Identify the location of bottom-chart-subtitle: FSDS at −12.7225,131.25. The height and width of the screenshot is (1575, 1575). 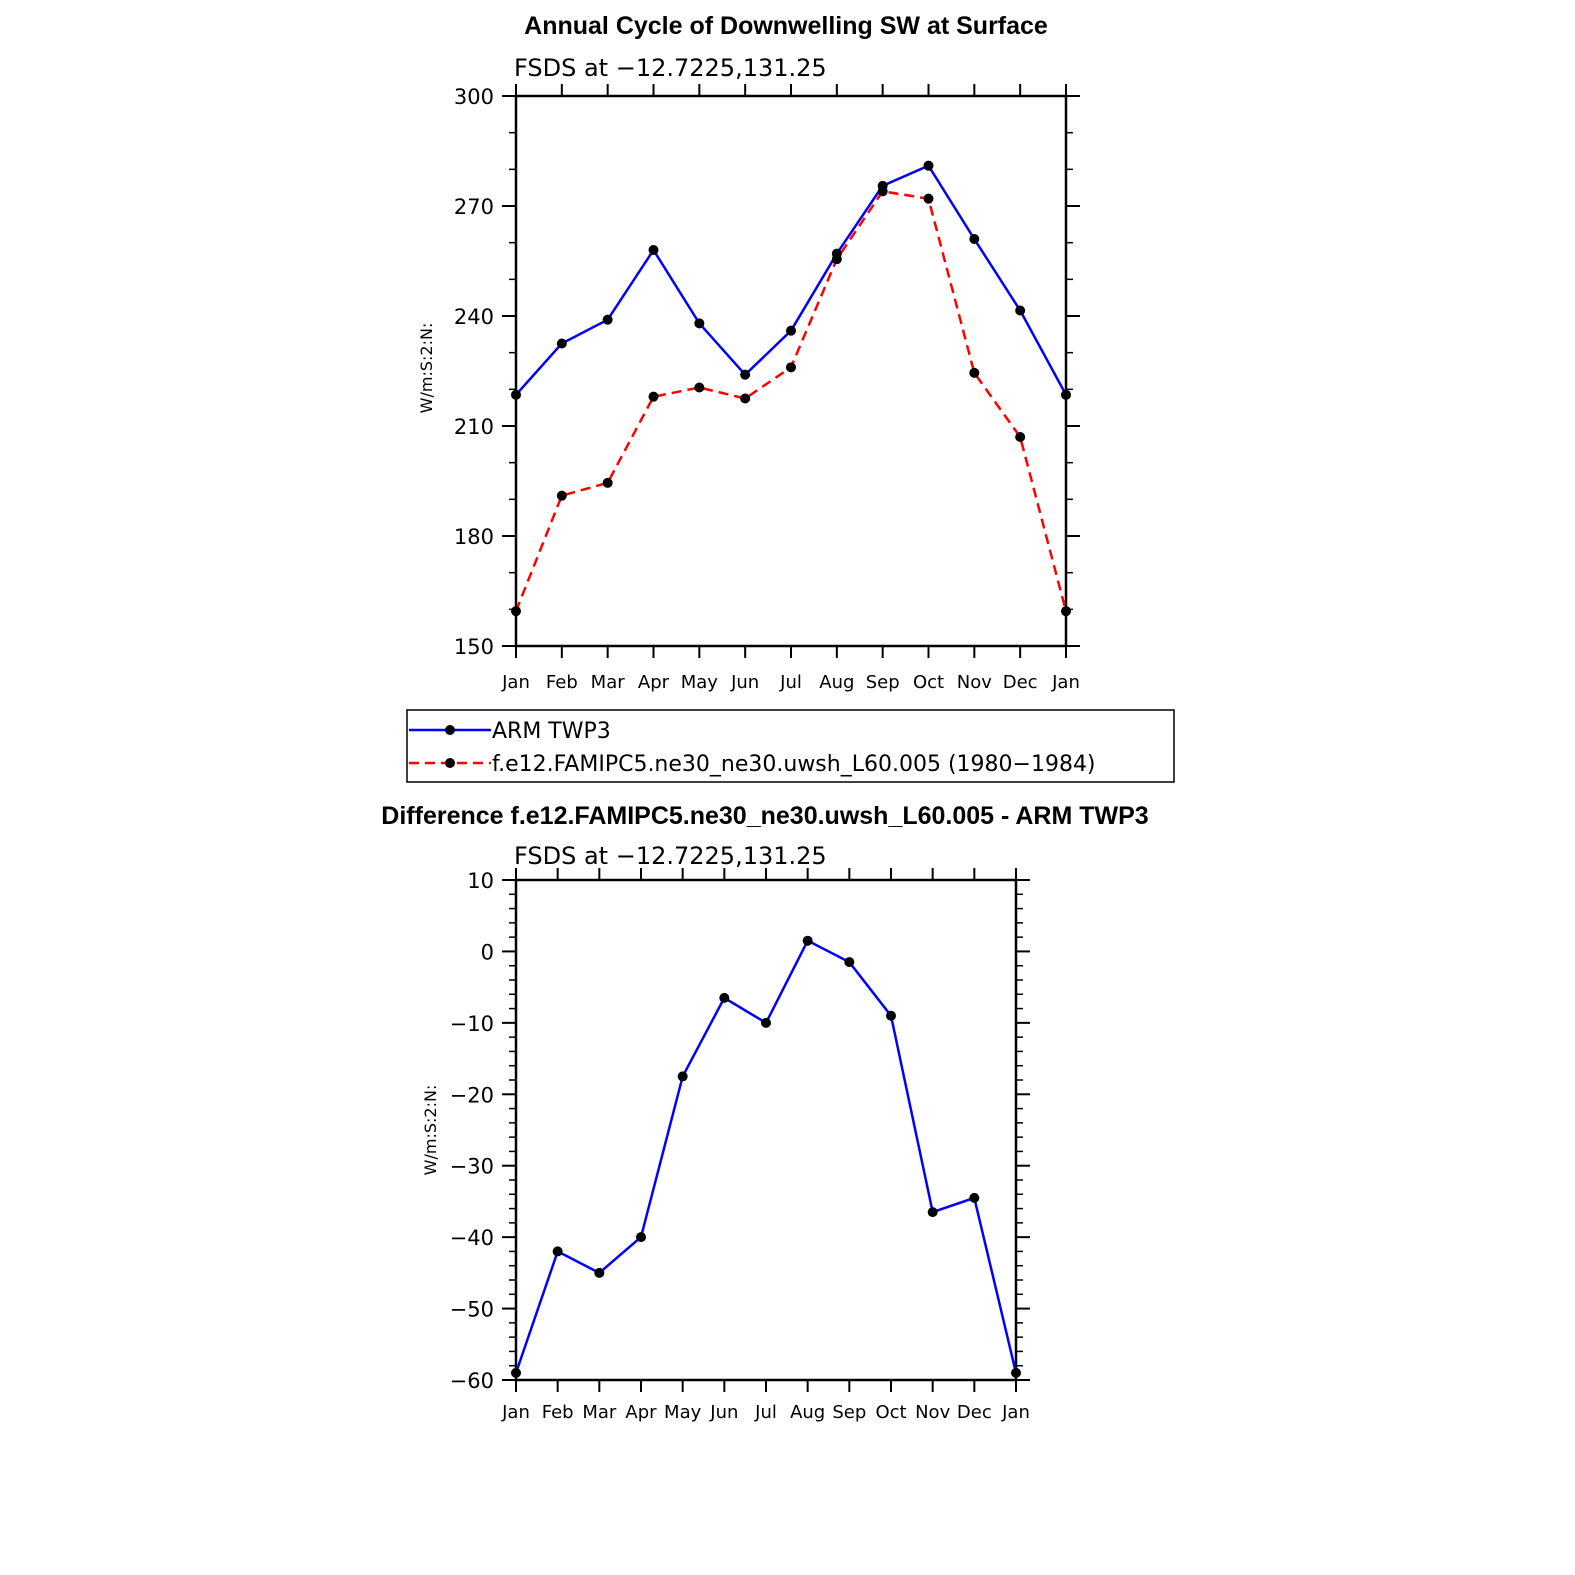
(670, 856).